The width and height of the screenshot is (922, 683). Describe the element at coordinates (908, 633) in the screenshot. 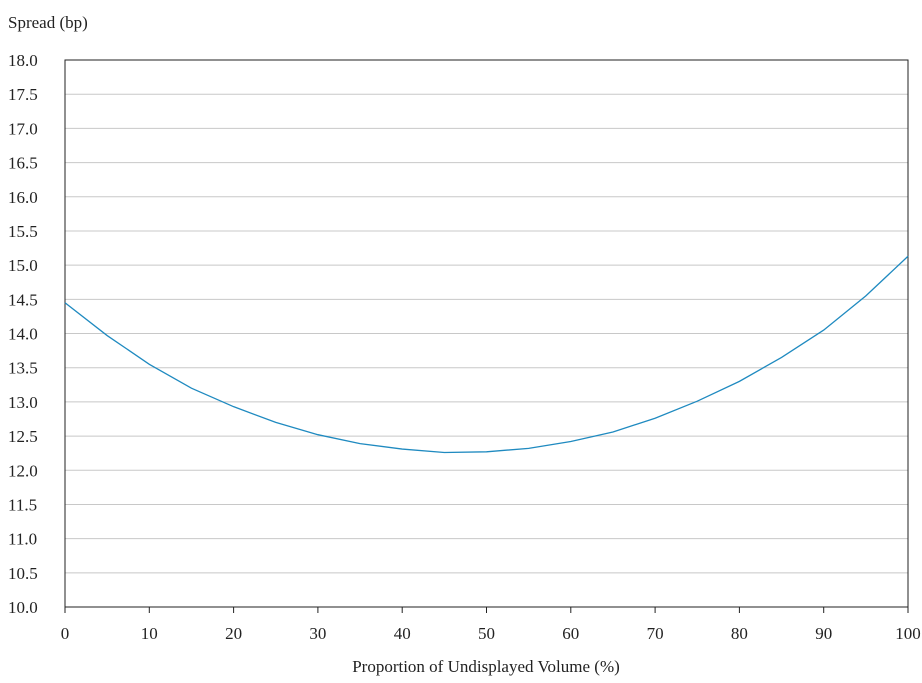

I see `x-tick-label: 100` at that location.